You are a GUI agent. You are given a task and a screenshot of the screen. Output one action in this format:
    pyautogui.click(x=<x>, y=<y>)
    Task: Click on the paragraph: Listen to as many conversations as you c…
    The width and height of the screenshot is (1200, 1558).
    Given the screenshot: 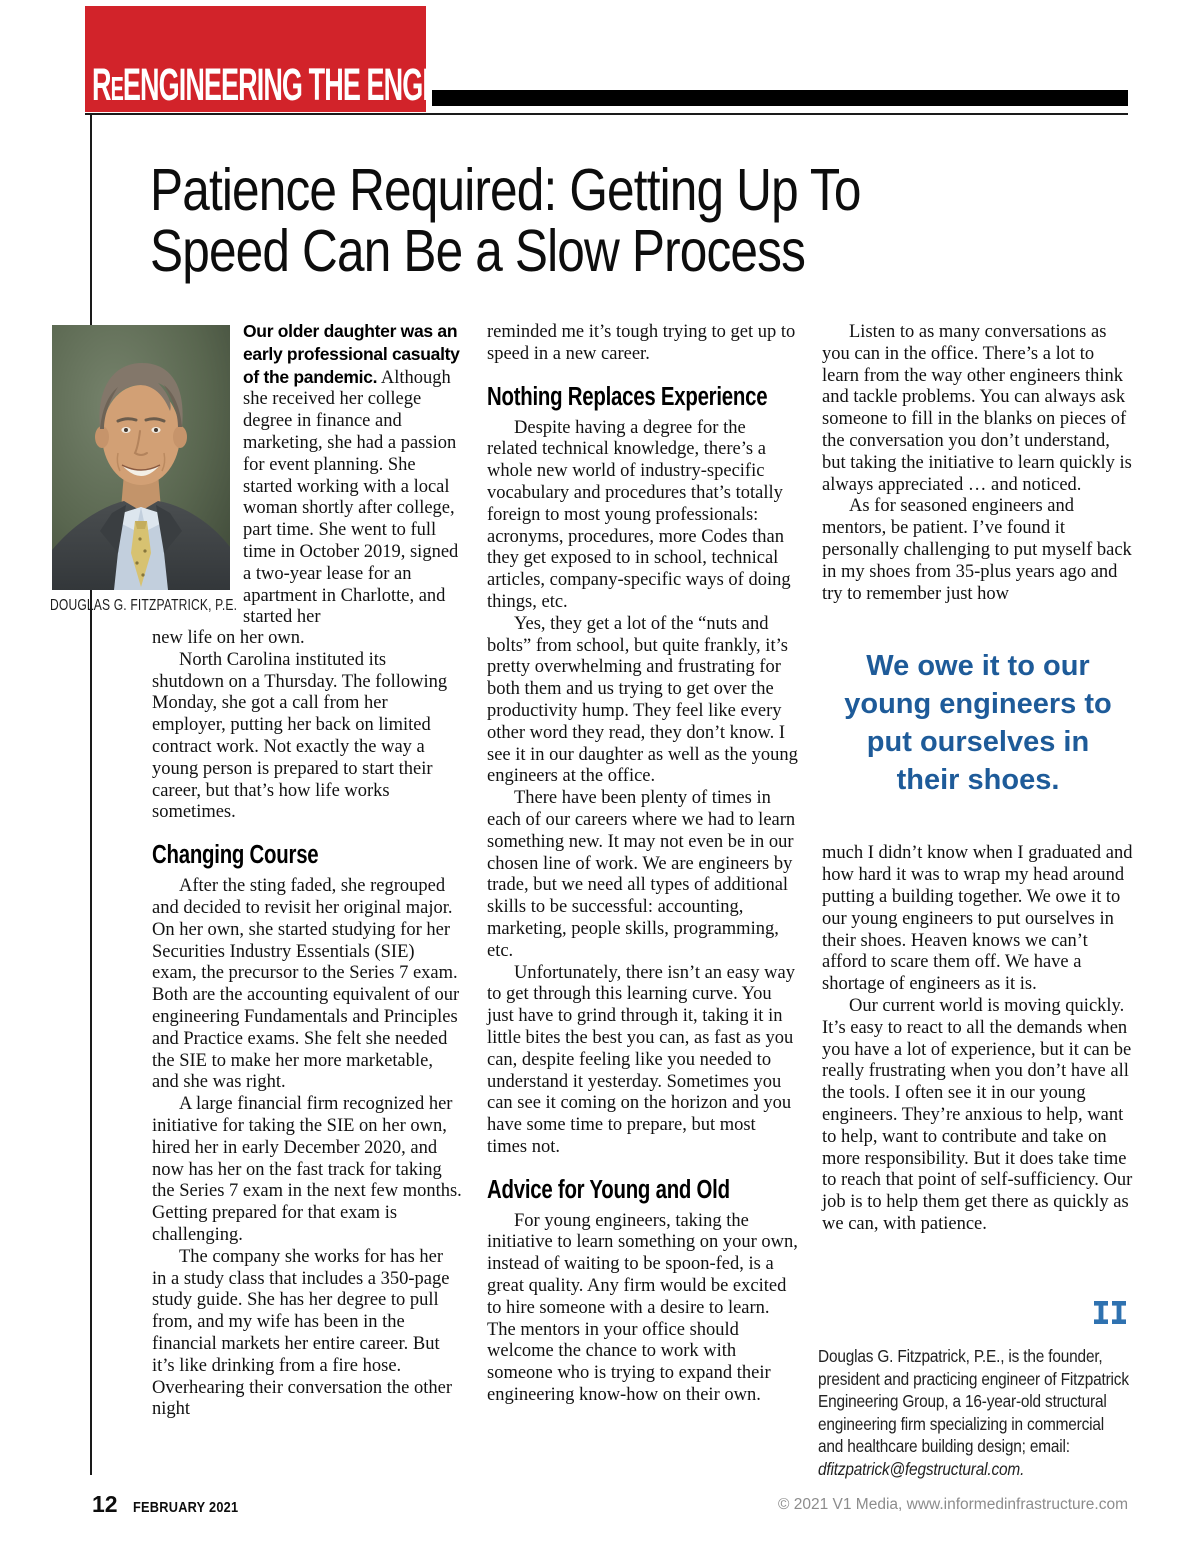 What is the action you would take?
    pyautogui.click(x=977, y=408)
    